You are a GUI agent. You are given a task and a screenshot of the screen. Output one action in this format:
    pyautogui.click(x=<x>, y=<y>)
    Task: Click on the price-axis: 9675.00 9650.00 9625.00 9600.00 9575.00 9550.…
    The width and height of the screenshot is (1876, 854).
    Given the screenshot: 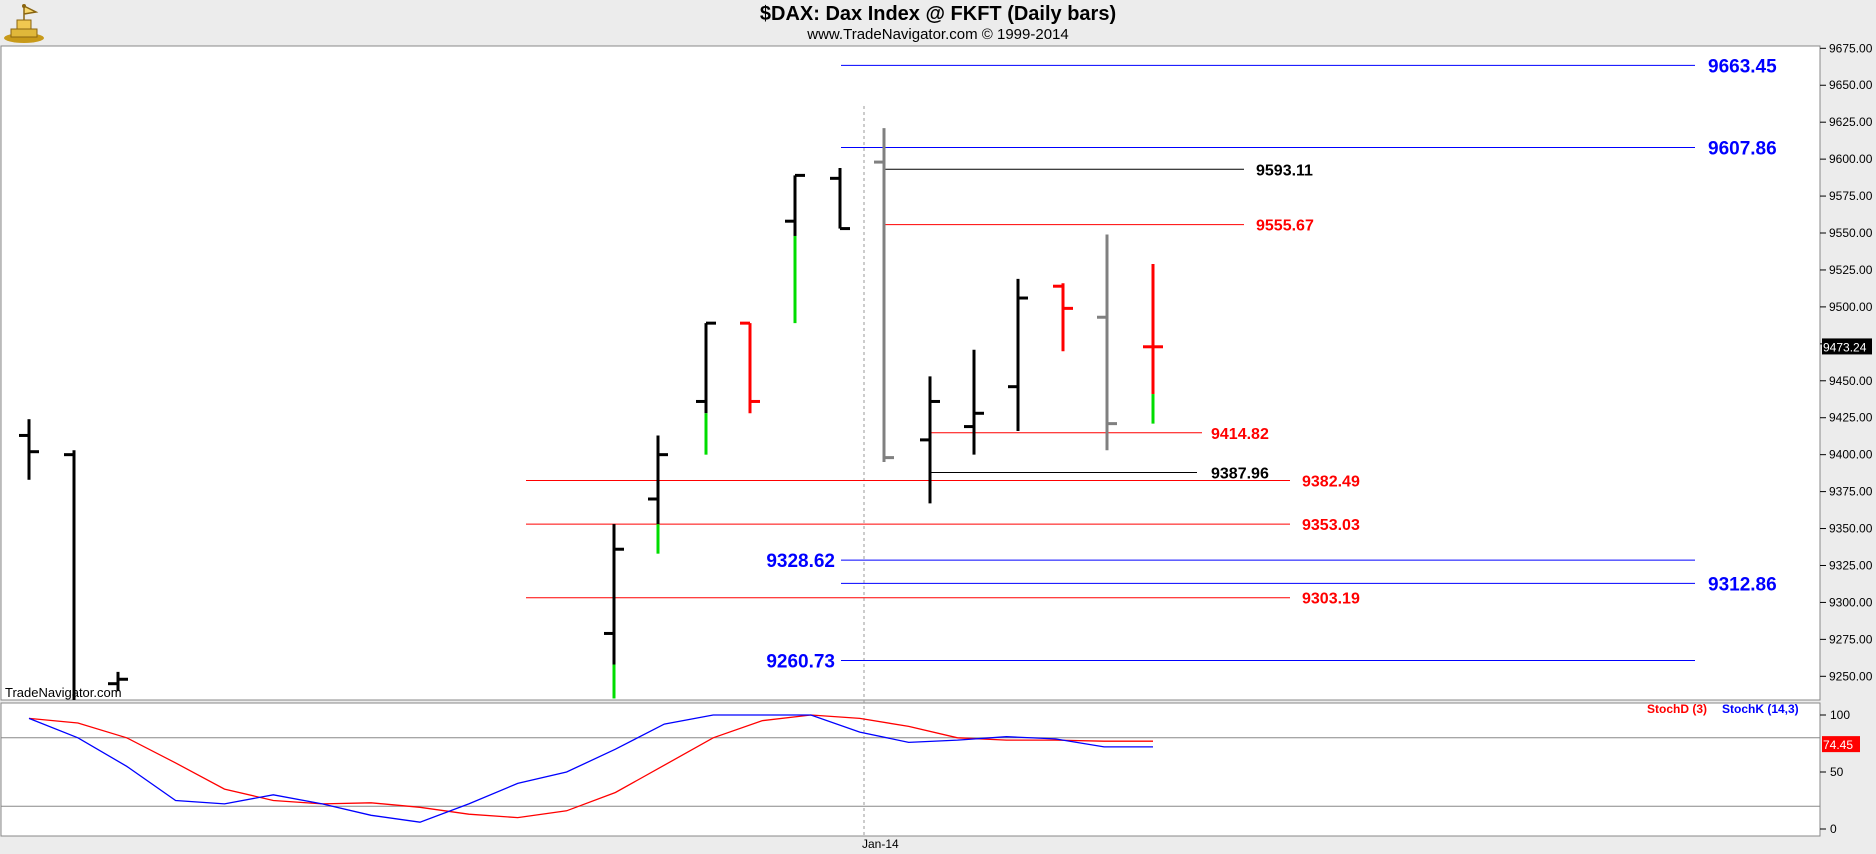 What is the action you would take?
    pyautogui.click(x=1846, y=362)
    